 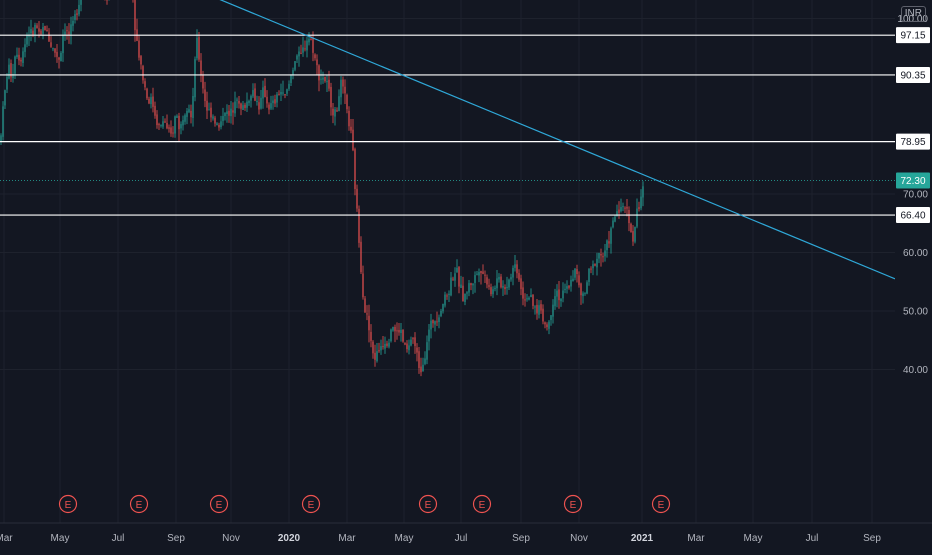 I want to click on currency-badge: INR, so click(x=913, y=14).